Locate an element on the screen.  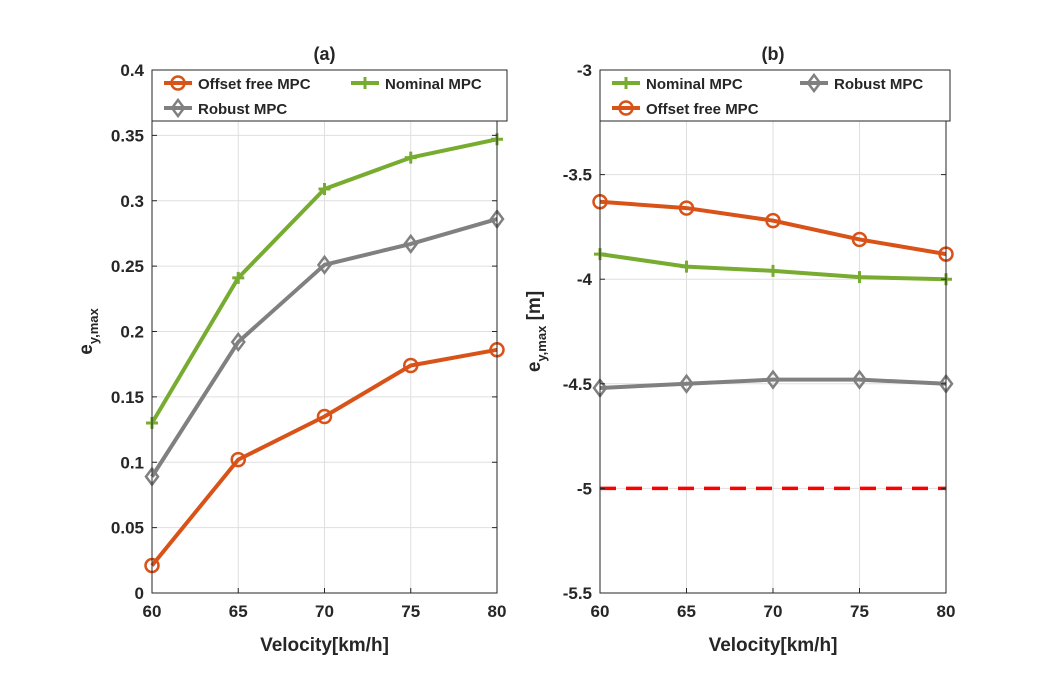
y-tick-label: 0.35 is located at coordinates (127, 135).